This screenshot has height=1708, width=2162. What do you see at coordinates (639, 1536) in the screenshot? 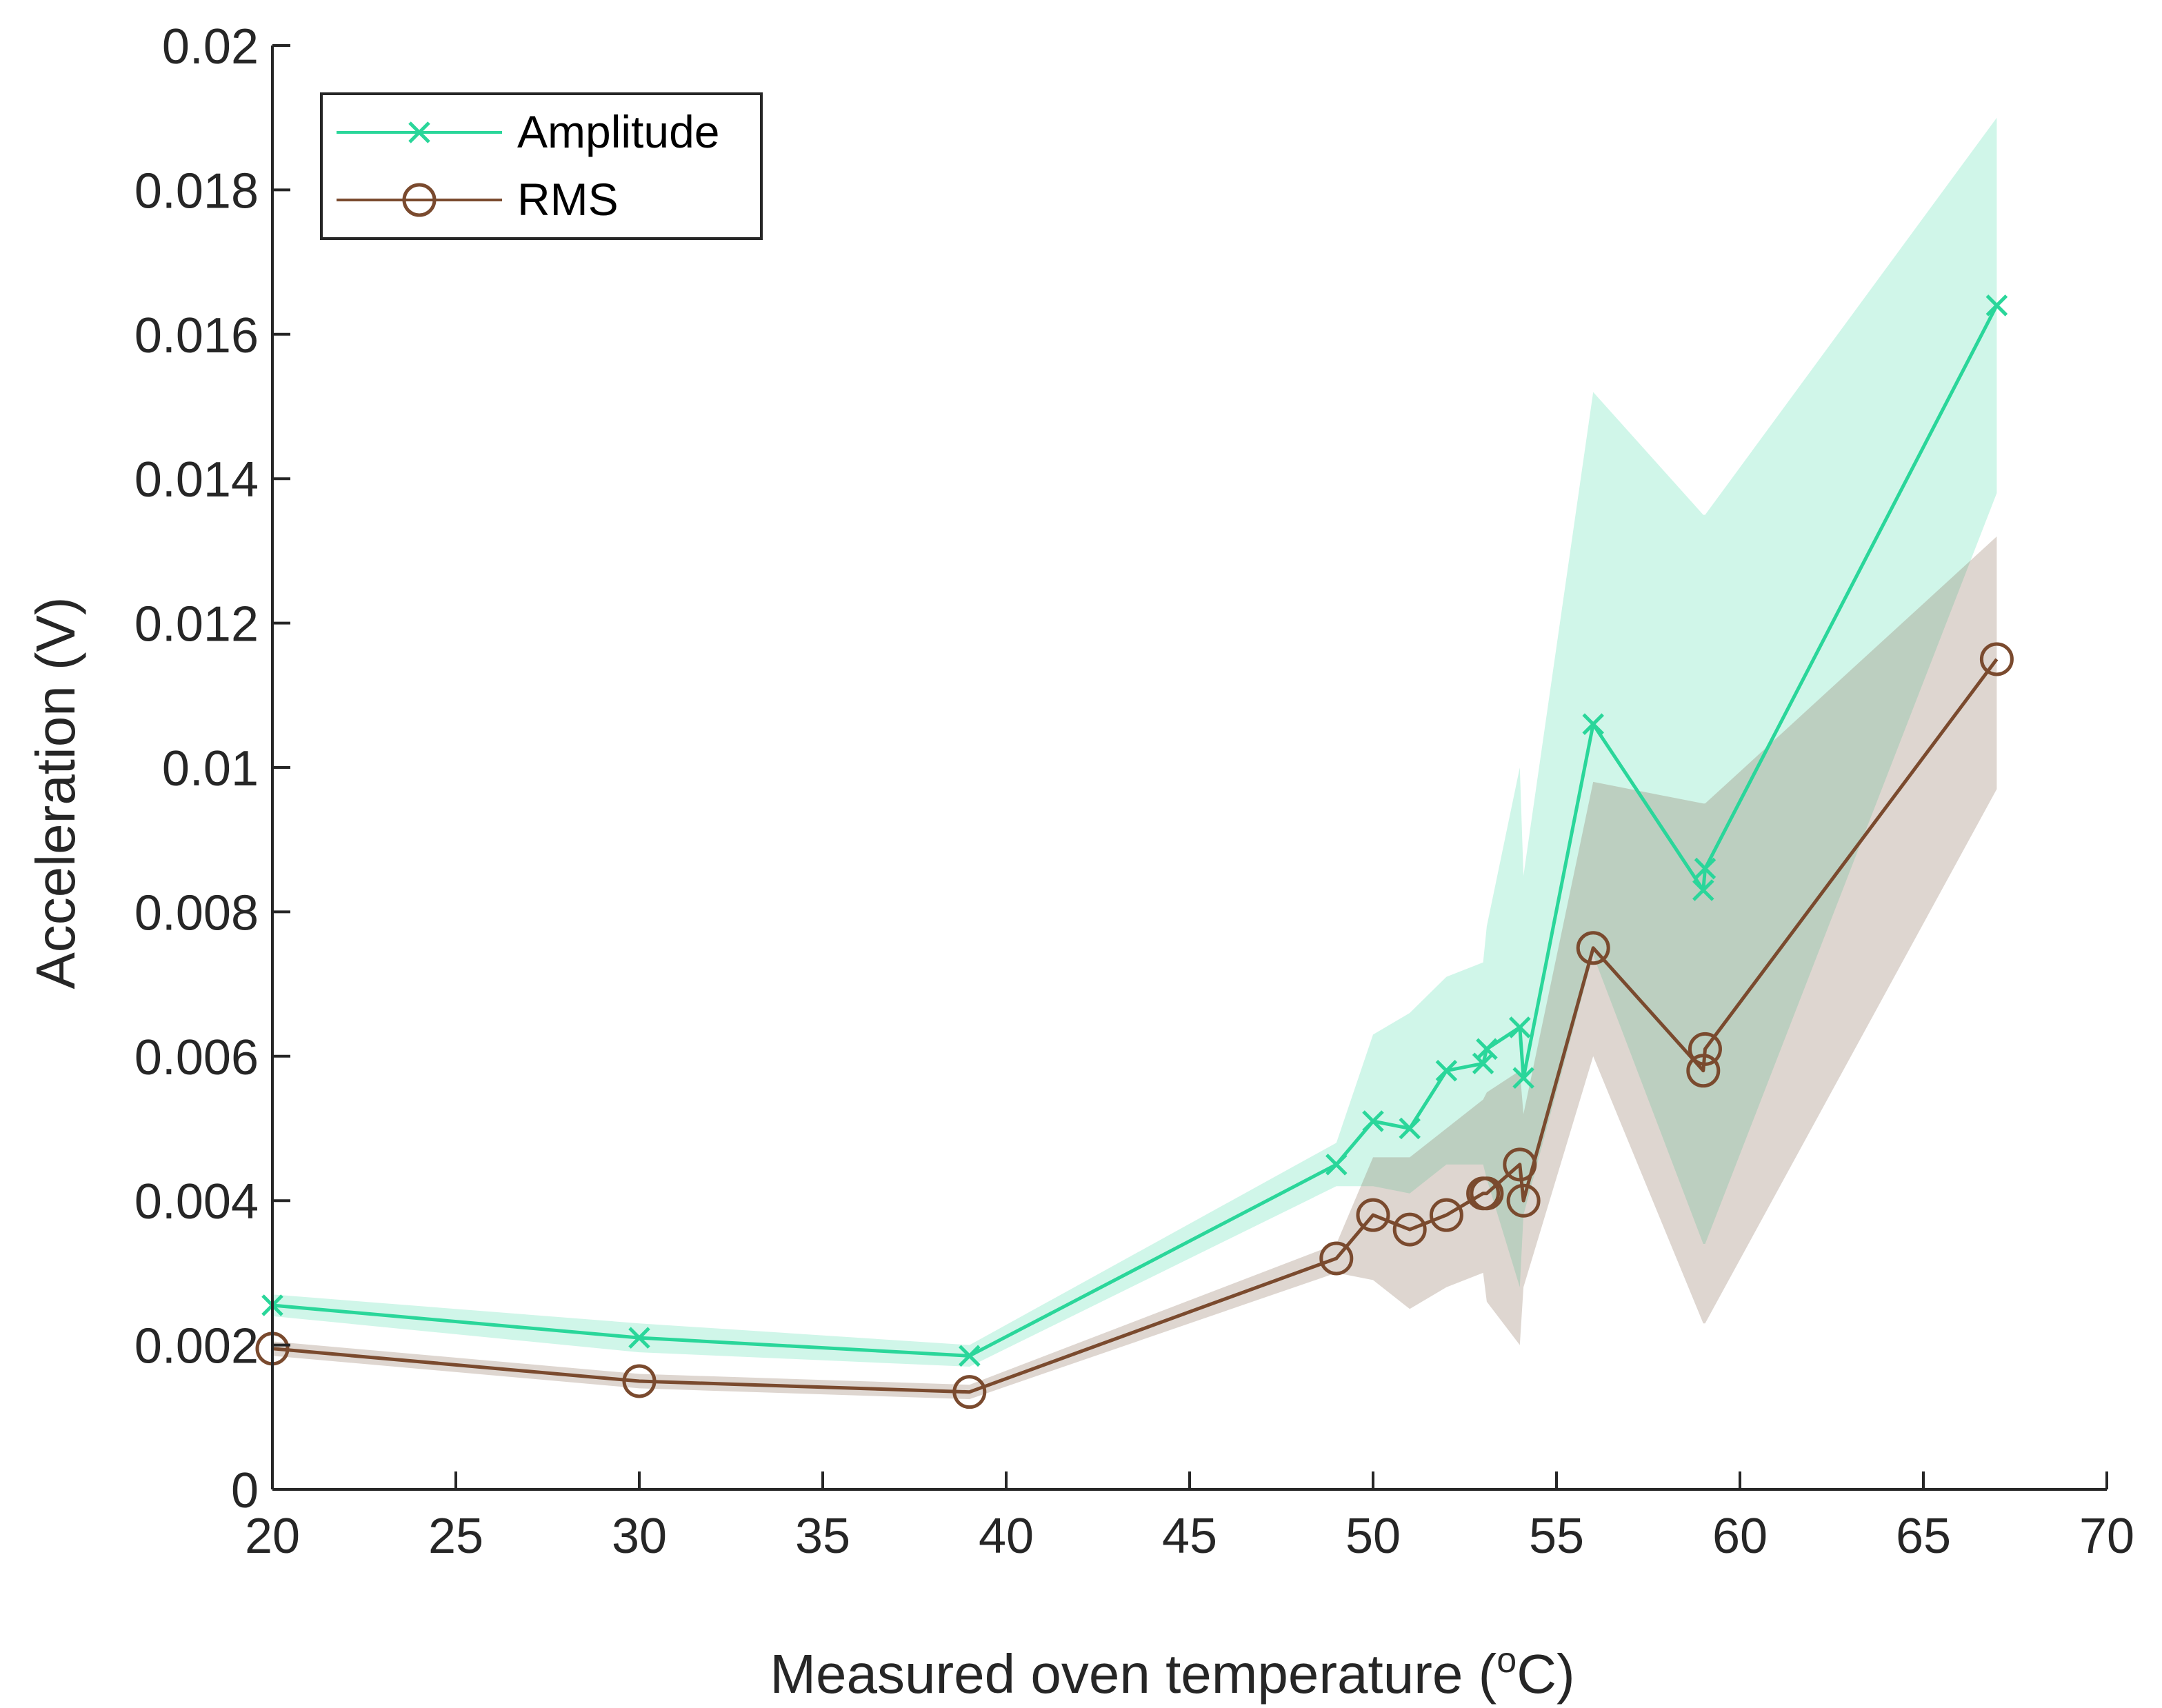
I see `x-tick-label: 30` at bounding box center [639, 1536].